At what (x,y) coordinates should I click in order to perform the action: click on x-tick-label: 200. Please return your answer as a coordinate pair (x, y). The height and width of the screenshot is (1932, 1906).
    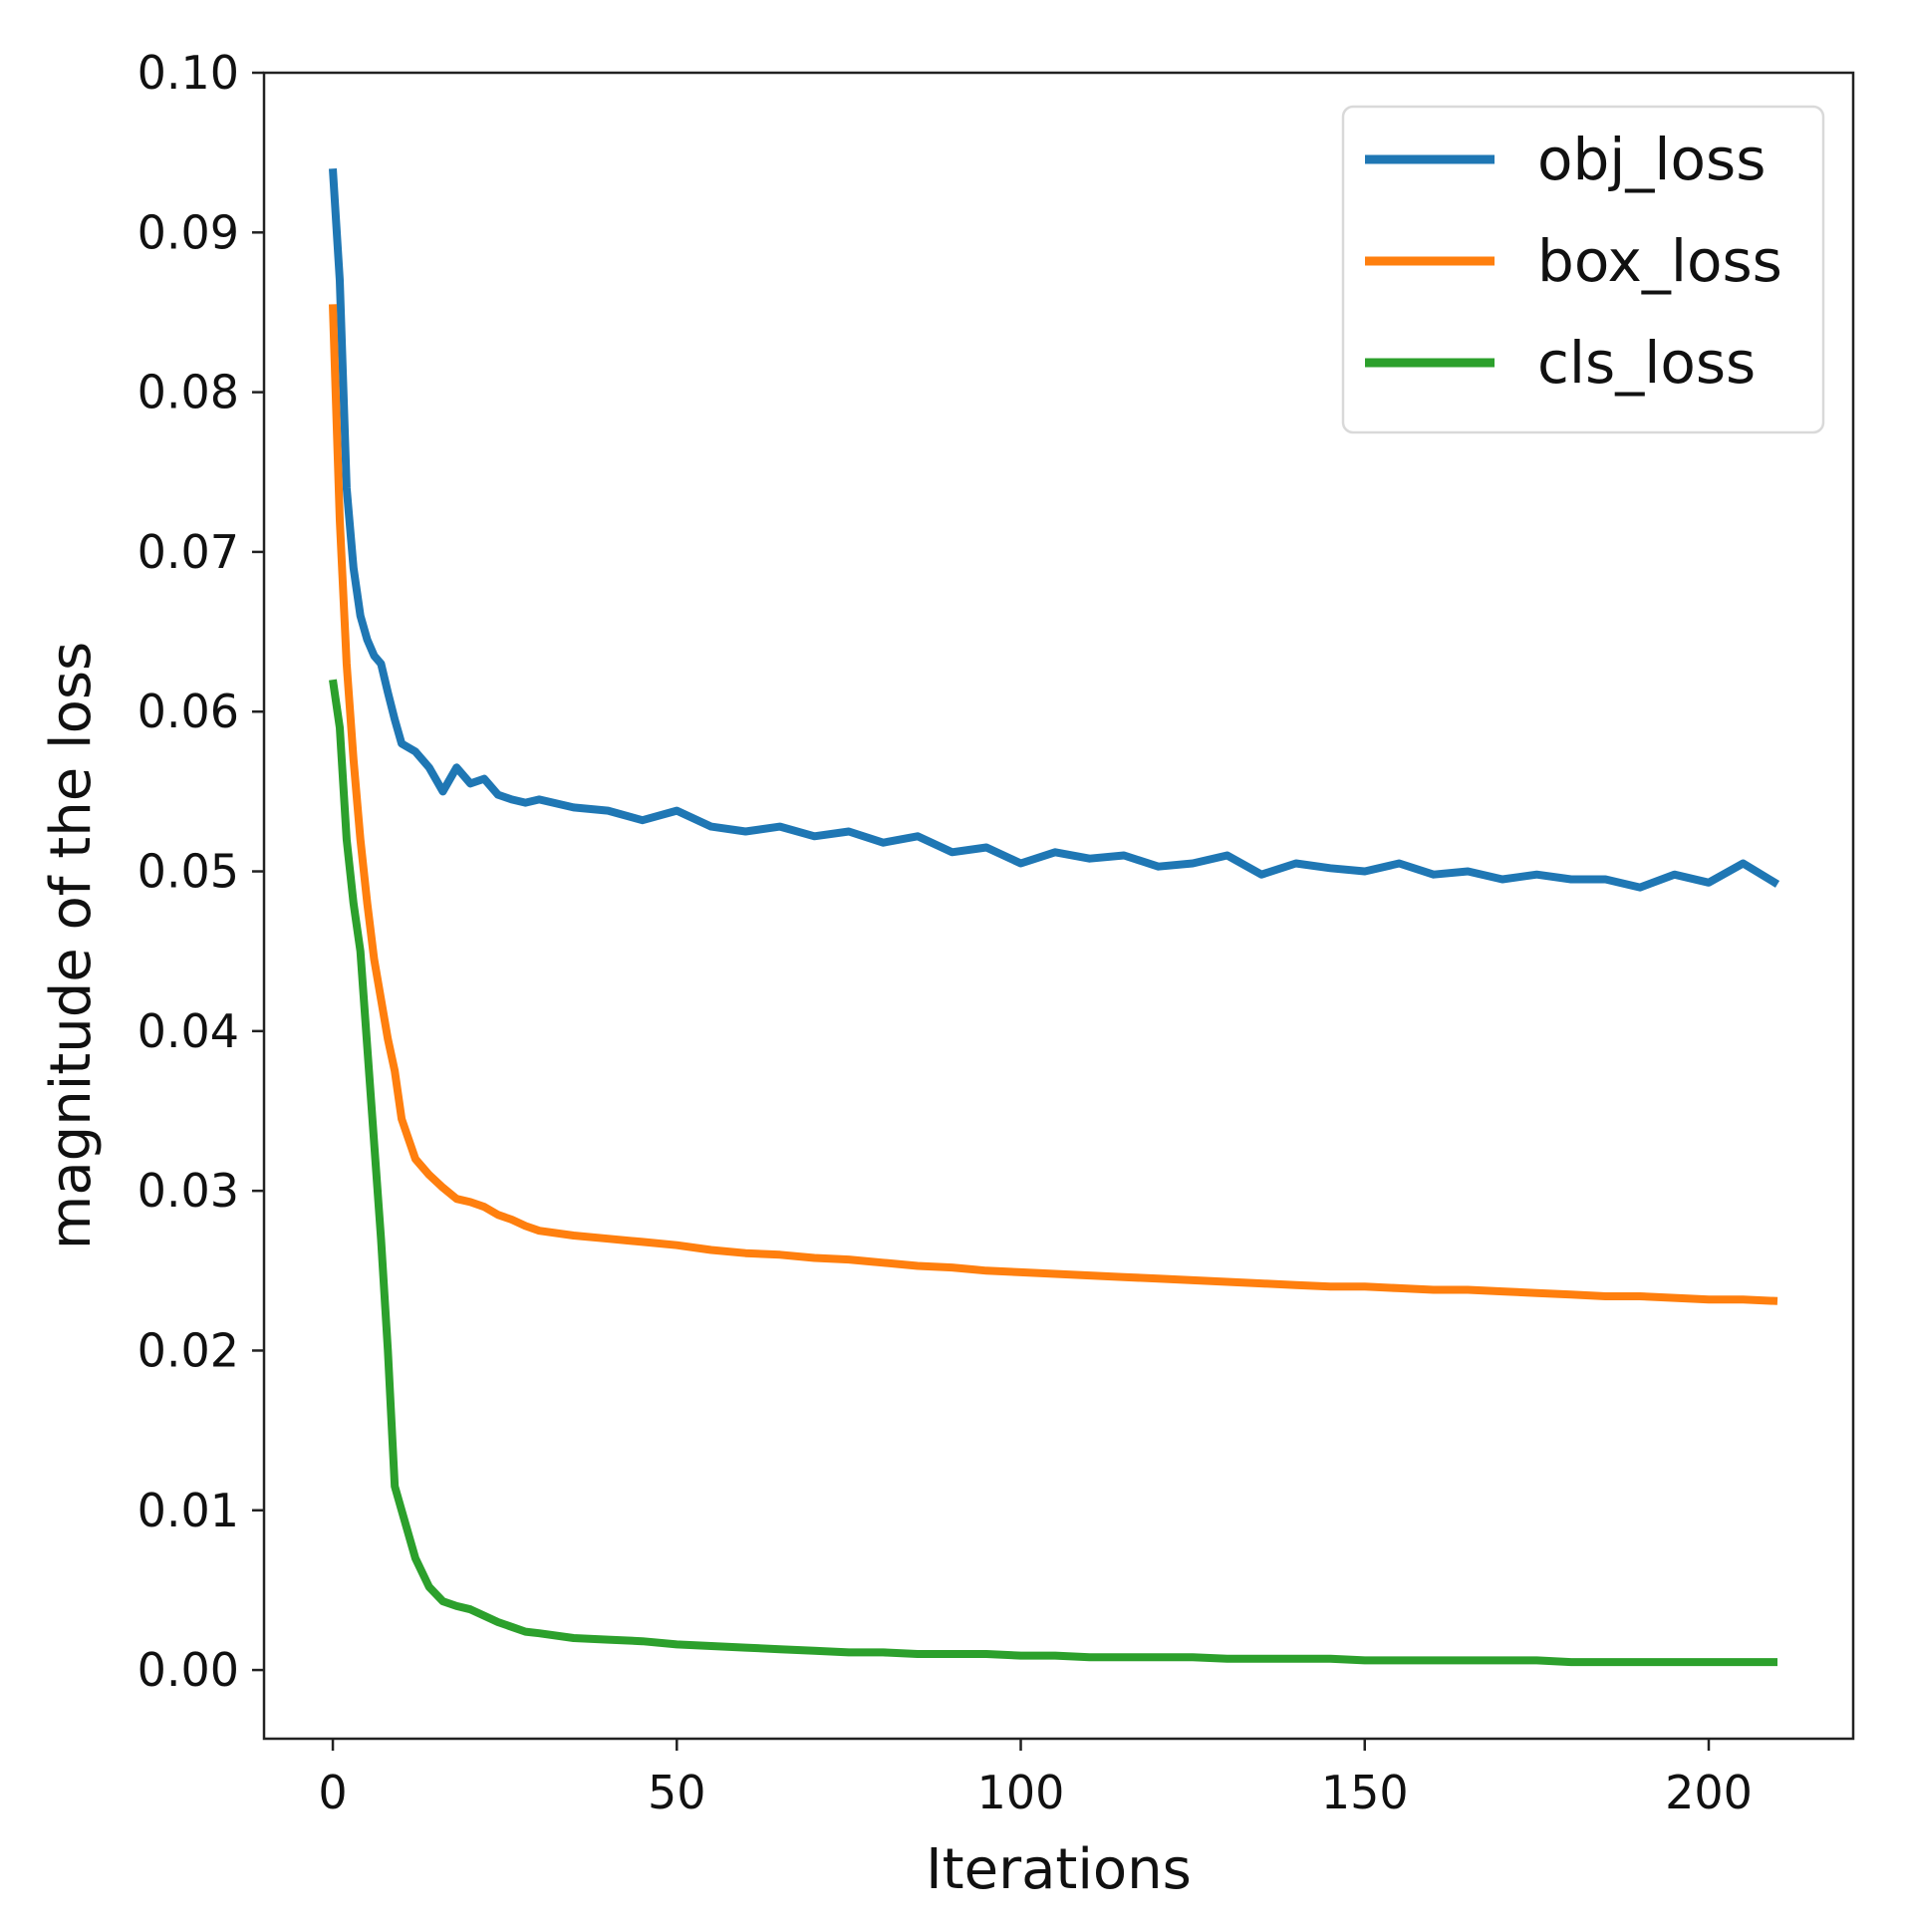
    Looking at the image, I should click on (1709, 1792).